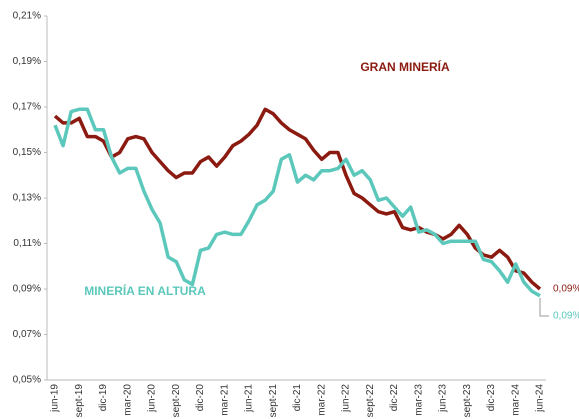  Describe the element at coordinates (27, 289) in the screenshot. I see `y-tick-label: 0,09%` at that location.